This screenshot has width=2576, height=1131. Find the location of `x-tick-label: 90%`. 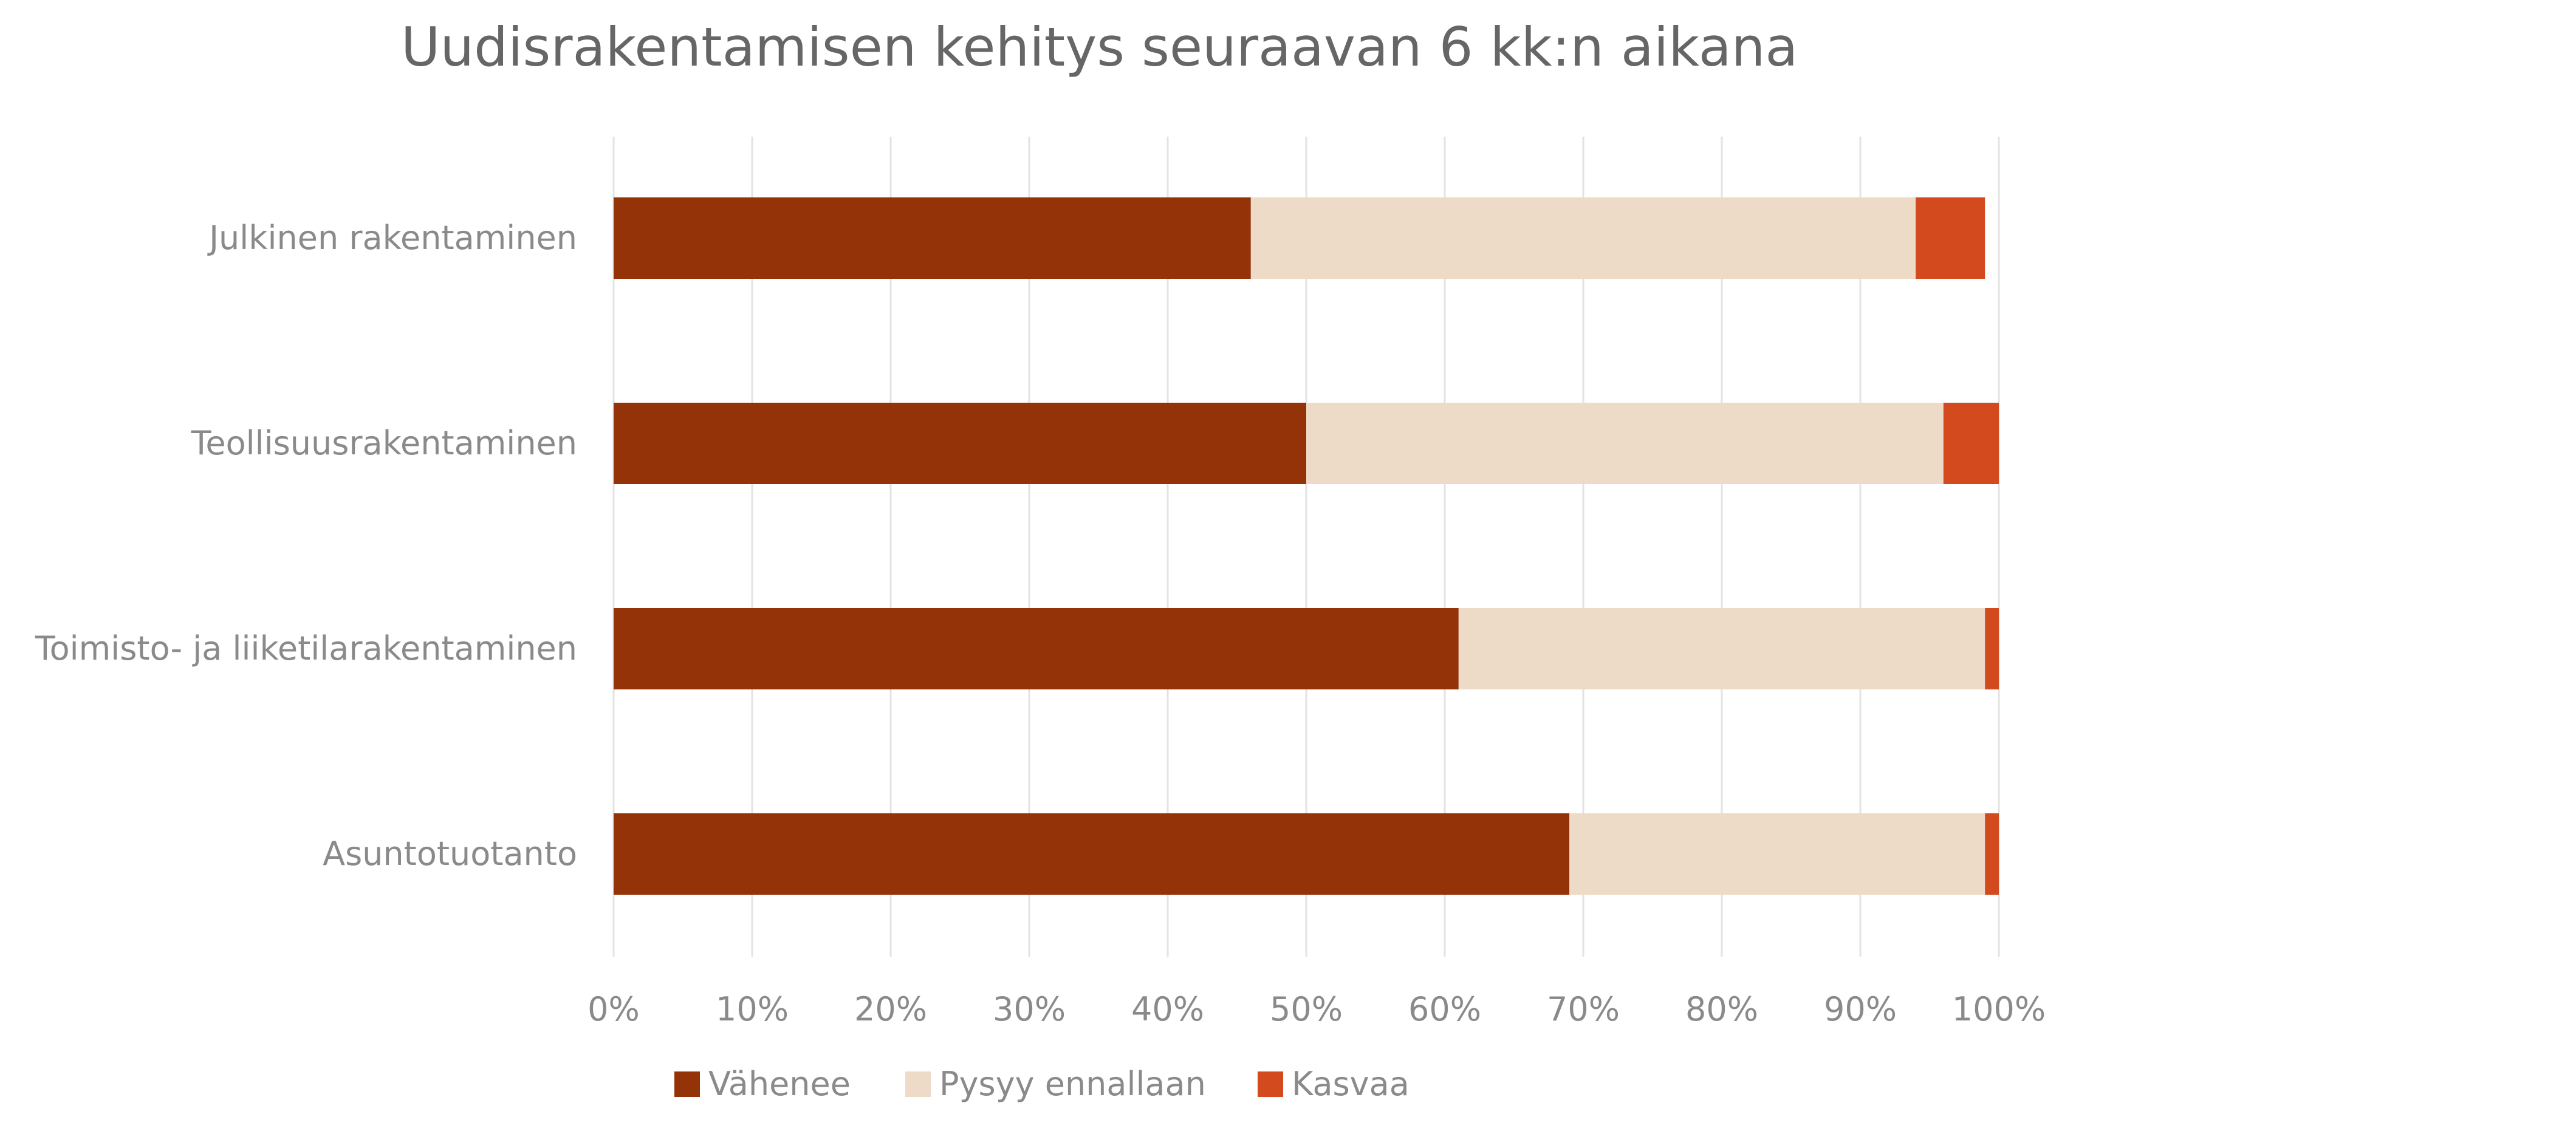

x-tick-label: 90% is located at coordinates (1861, 1009).